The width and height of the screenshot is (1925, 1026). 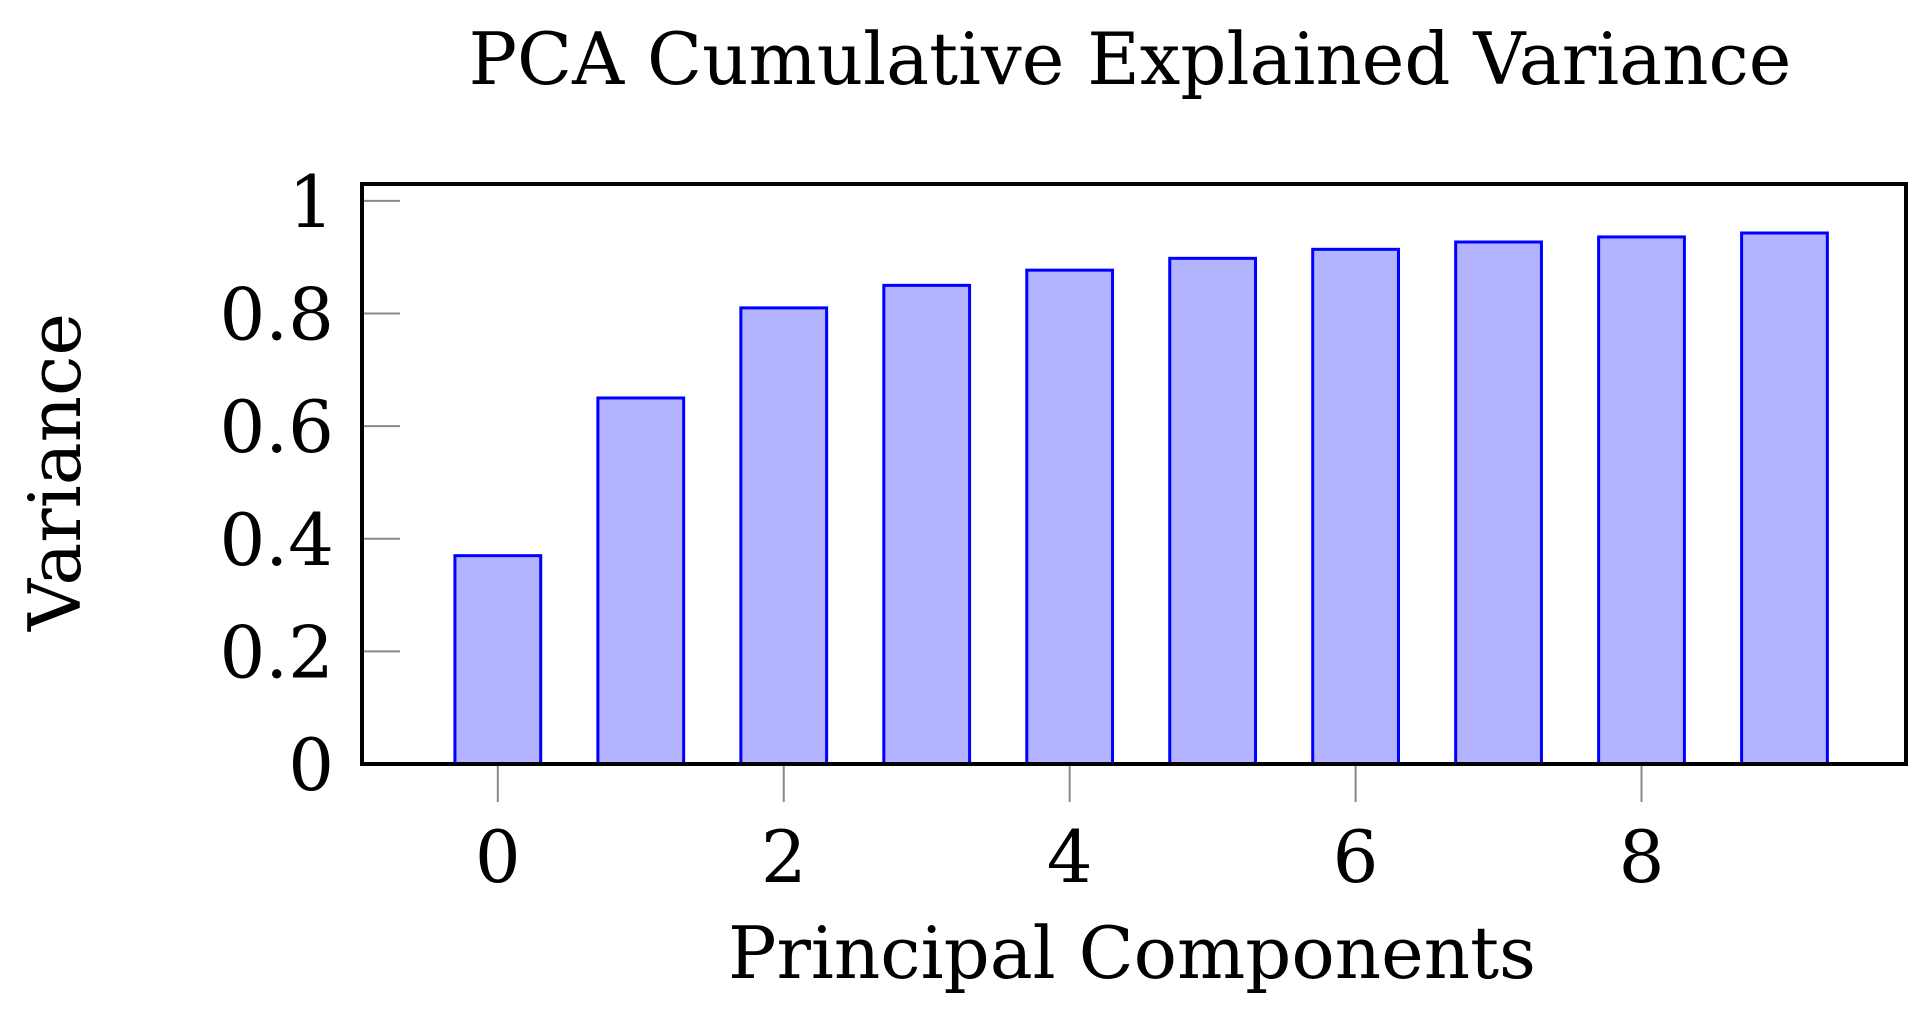 I want to click on y-tick-label-5: 1, so click(x=311, y=202).